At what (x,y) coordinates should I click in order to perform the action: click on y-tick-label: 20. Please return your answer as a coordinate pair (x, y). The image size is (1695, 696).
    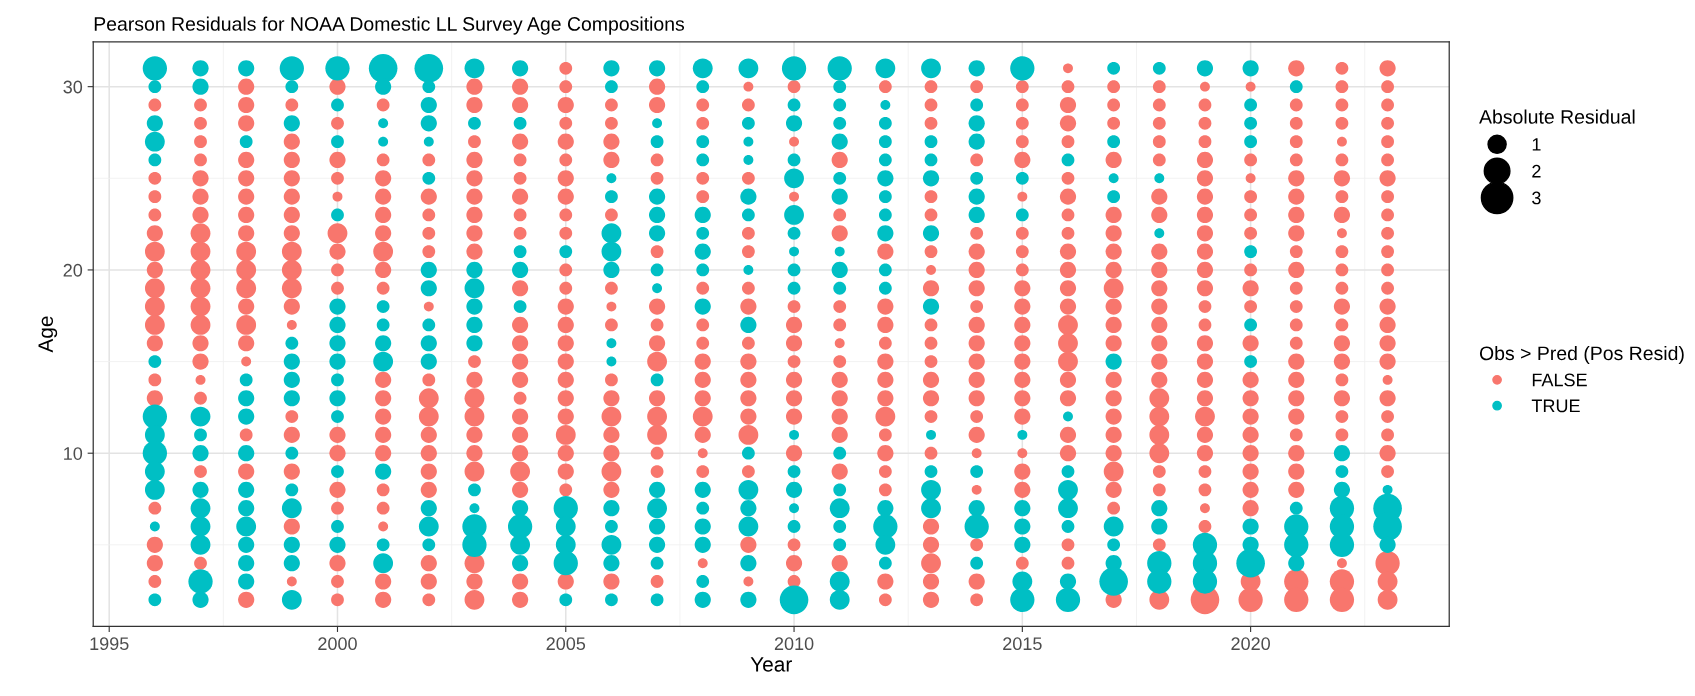
    Looking at the image, I should click on (73, 270).